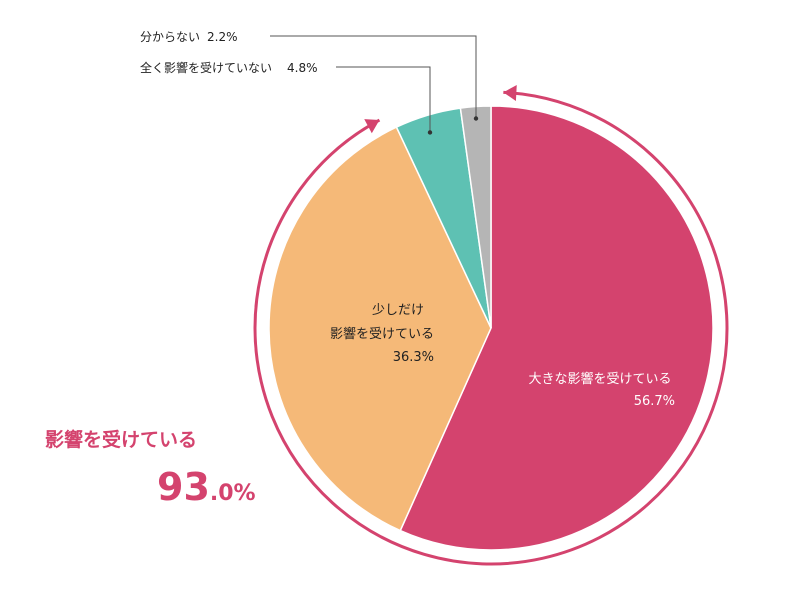 The height and width of the screenshot is (600, 800). What do you see at coordinates (382, 334) in the screenshot?
I see `slice-label-small-impact-line2: 影響を受けている` at bounding box center [382, 334].